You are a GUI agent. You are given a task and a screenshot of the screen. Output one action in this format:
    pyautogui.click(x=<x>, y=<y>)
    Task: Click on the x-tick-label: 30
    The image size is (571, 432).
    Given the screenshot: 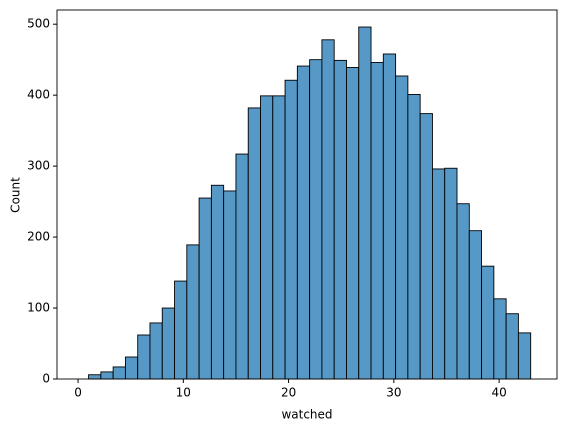 What is the action you would take?
    pyautogui.click(x=393, y=393)
    